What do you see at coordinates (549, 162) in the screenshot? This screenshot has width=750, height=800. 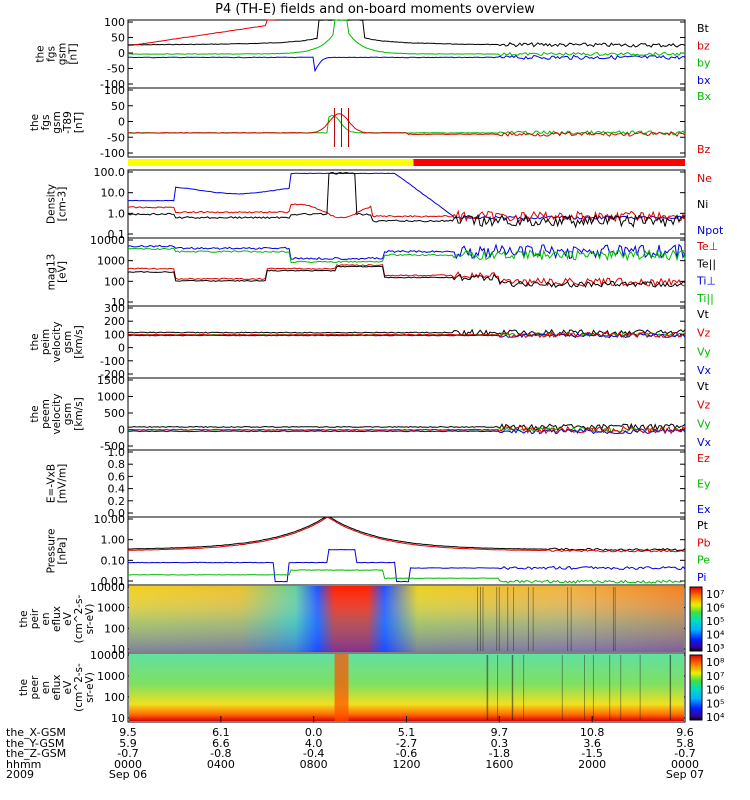 I see `mode-bar-fast` at bounding box center [549, 162].